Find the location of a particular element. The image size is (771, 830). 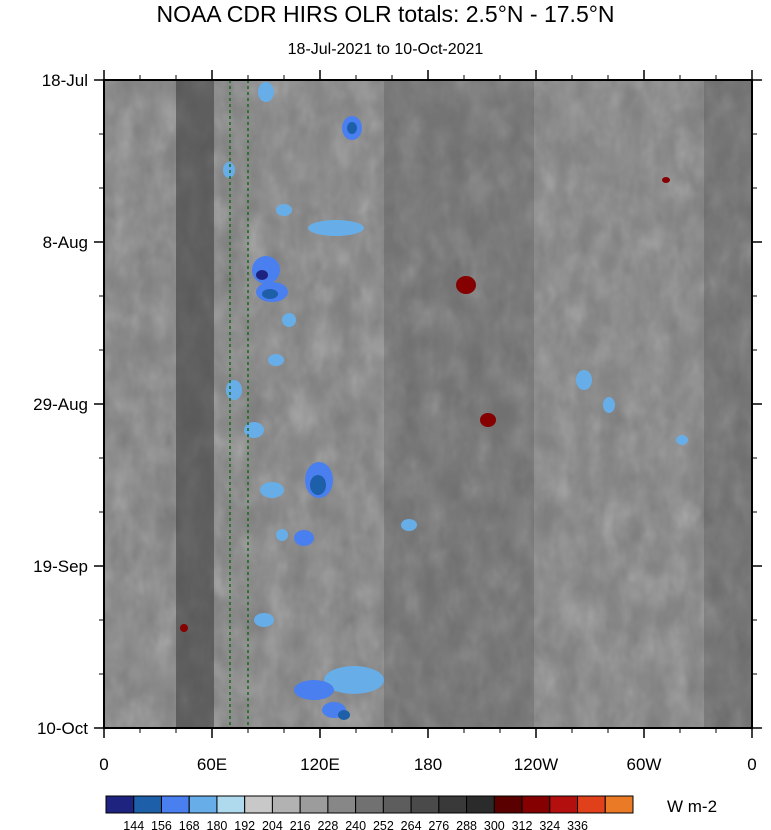

colorbar-label: 288 is located at coordinates (466, 824).